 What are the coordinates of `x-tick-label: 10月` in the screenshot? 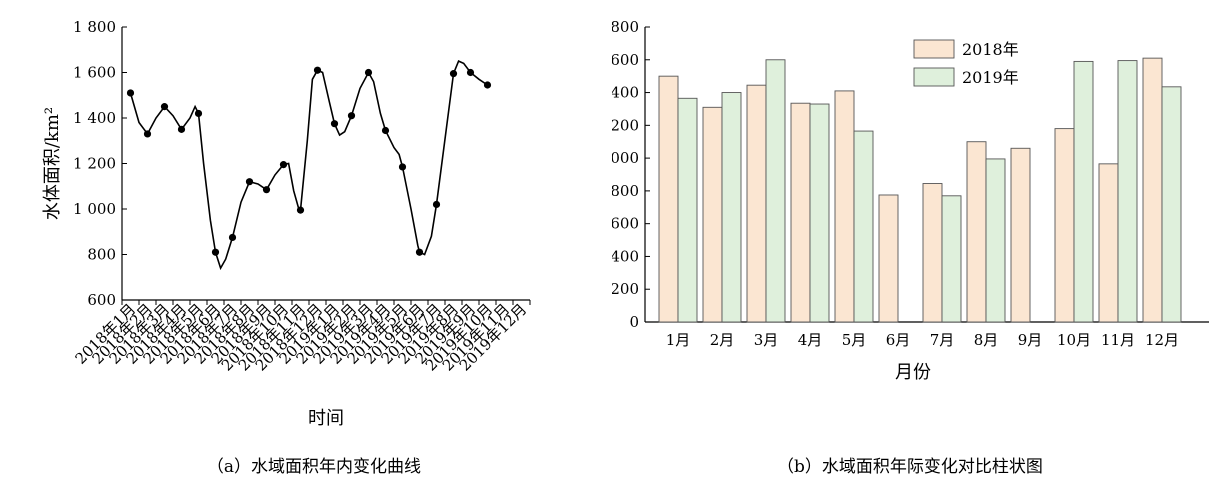 It's located at (1074, 340).